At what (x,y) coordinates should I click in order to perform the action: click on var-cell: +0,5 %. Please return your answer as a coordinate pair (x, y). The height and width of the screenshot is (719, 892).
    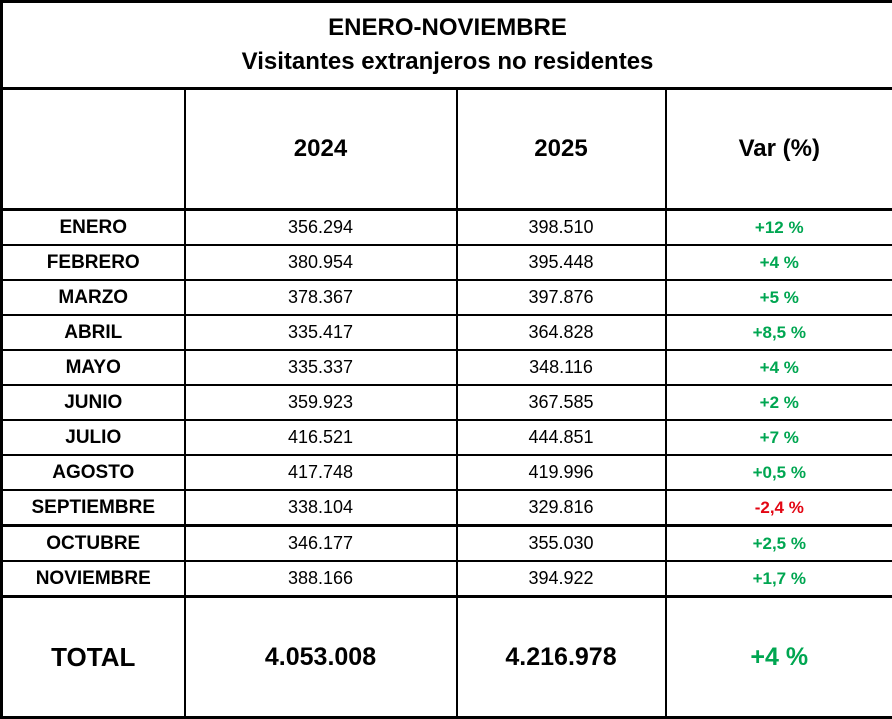
    Looking at the image, I should click on (779, 472).